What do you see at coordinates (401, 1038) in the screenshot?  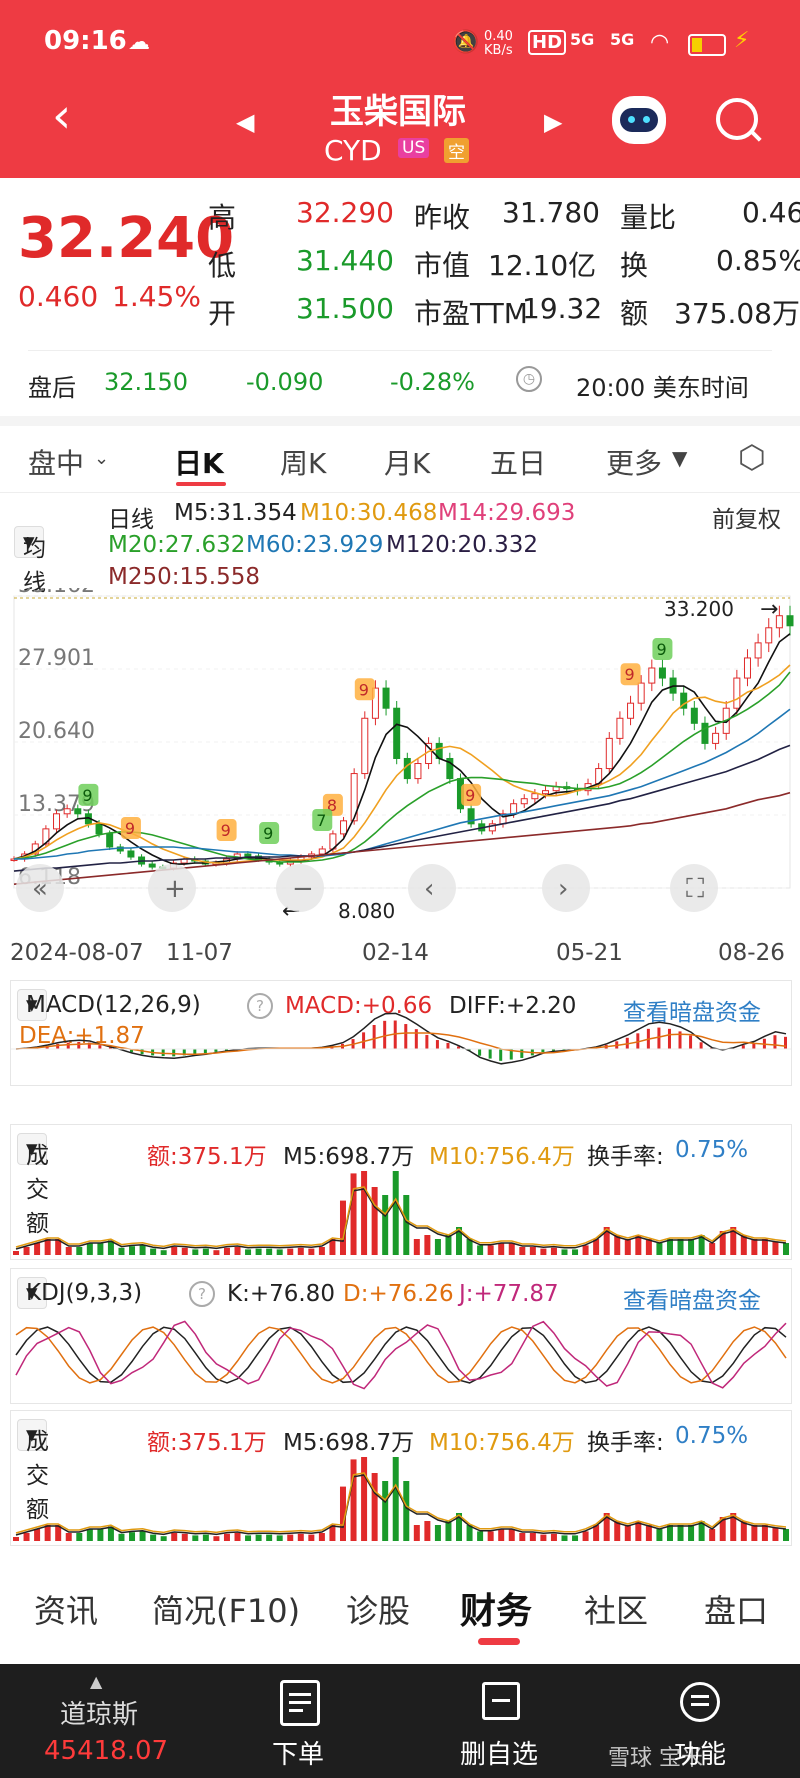 I see `diff-line` at bounding box center [401, 1038].